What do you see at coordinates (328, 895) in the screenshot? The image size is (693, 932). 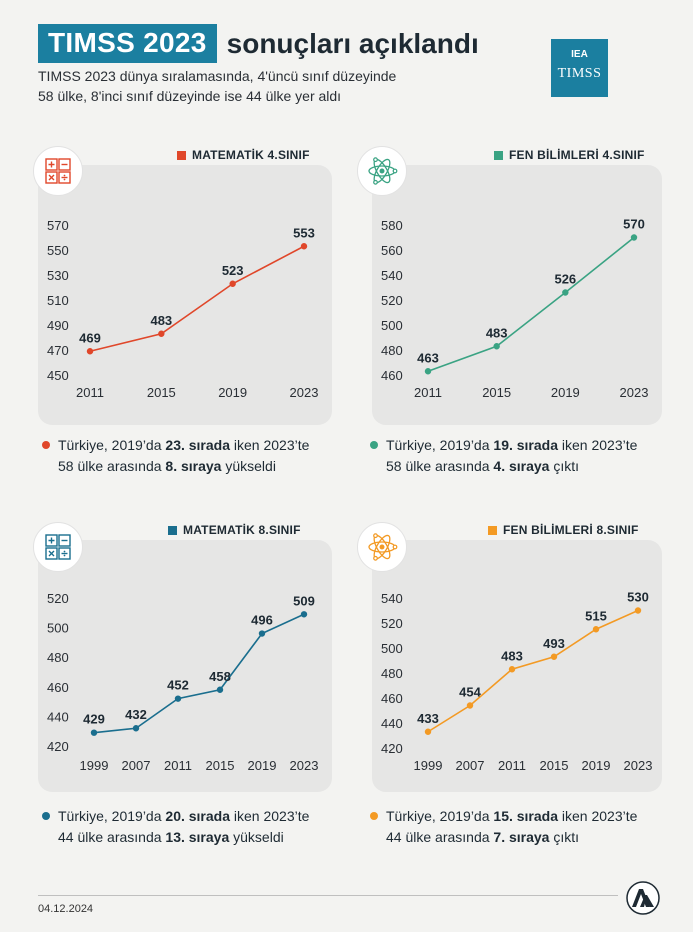 I see `footer-divider` at bounding box center [328, 895].